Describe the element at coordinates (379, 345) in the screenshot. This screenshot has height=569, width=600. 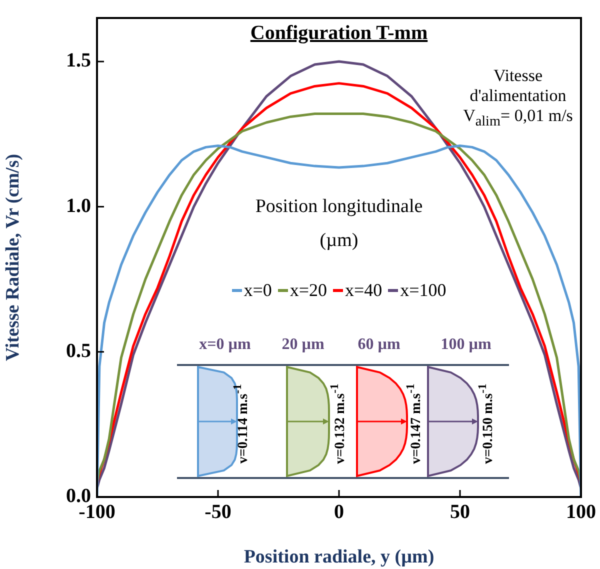
I see `annotation: 60 µm` at that location.